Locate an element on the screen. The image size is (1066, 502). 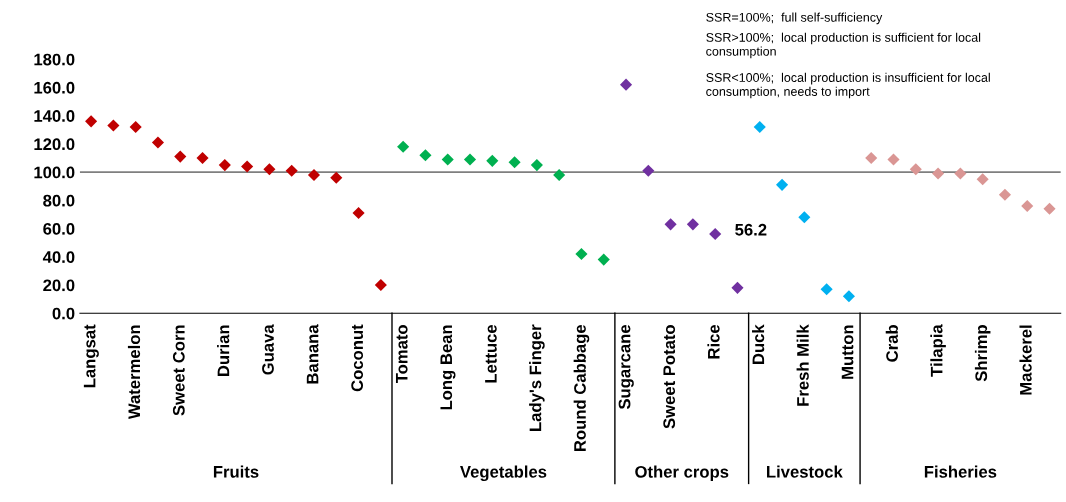
x-tick-label: Tilapia is located at coordinates (938, 350).